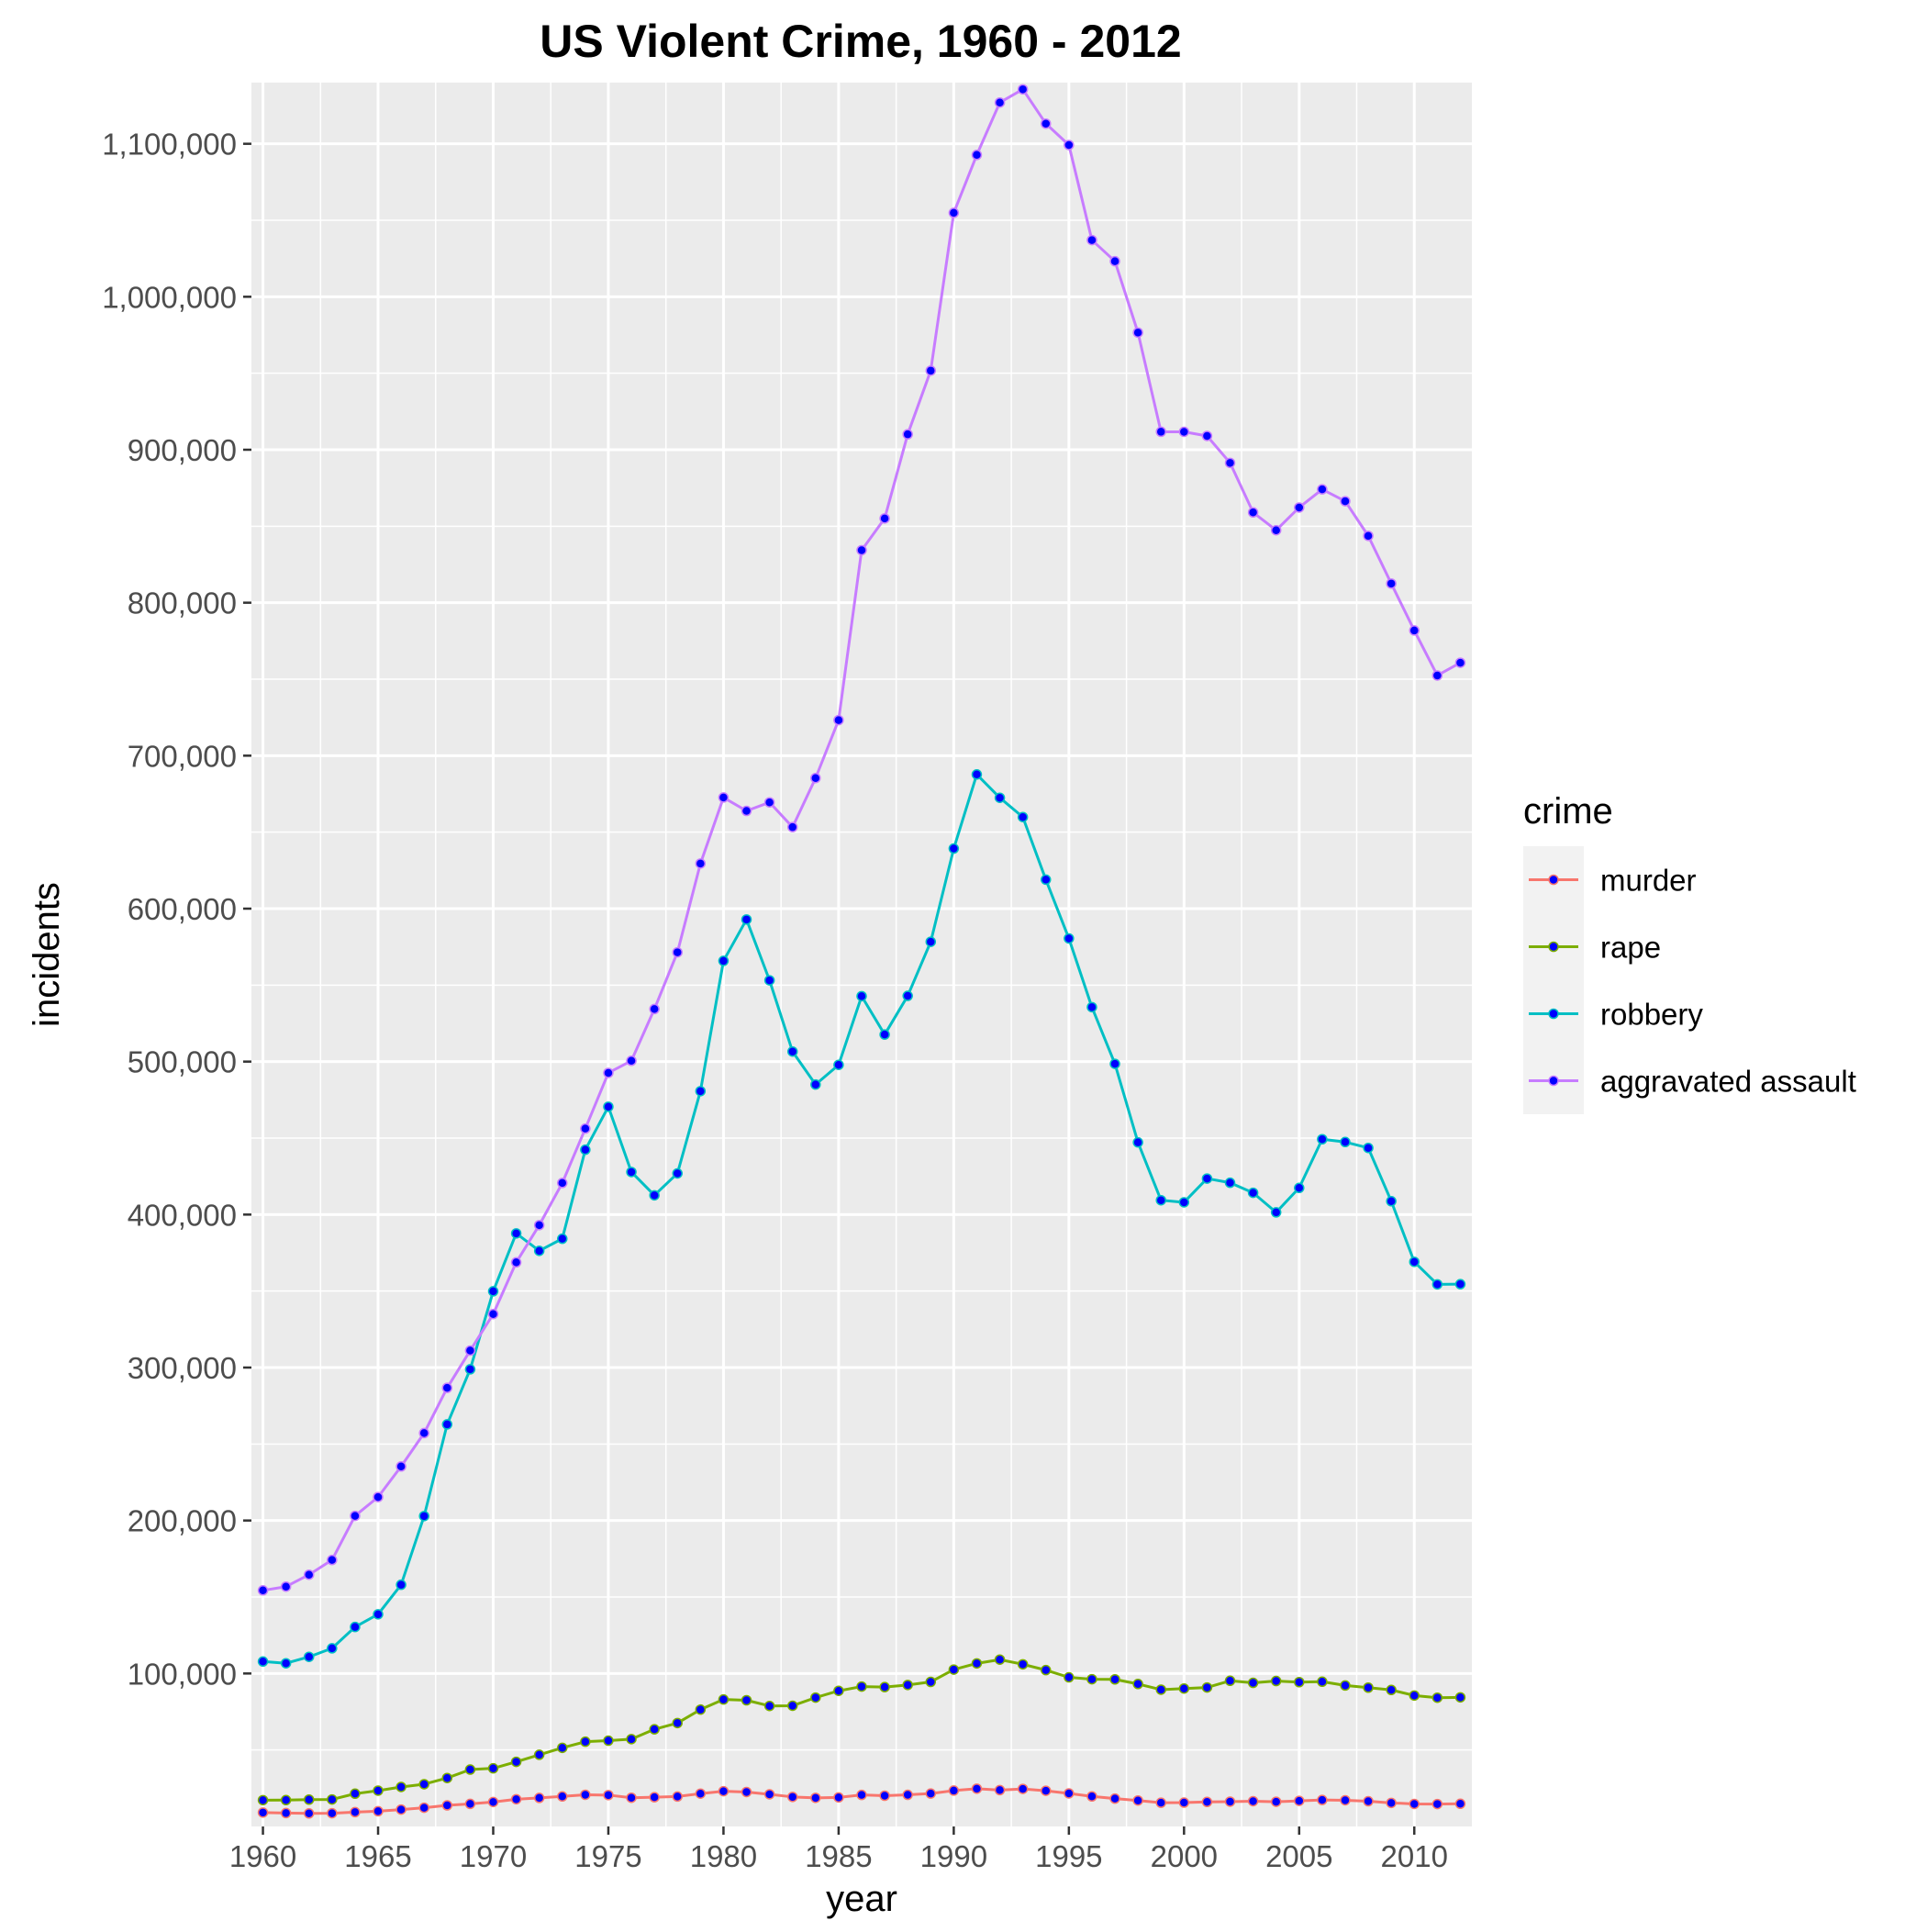  I want to click on chart-title: US Violent Crime, 1960 - 2012, so click(860, 41).